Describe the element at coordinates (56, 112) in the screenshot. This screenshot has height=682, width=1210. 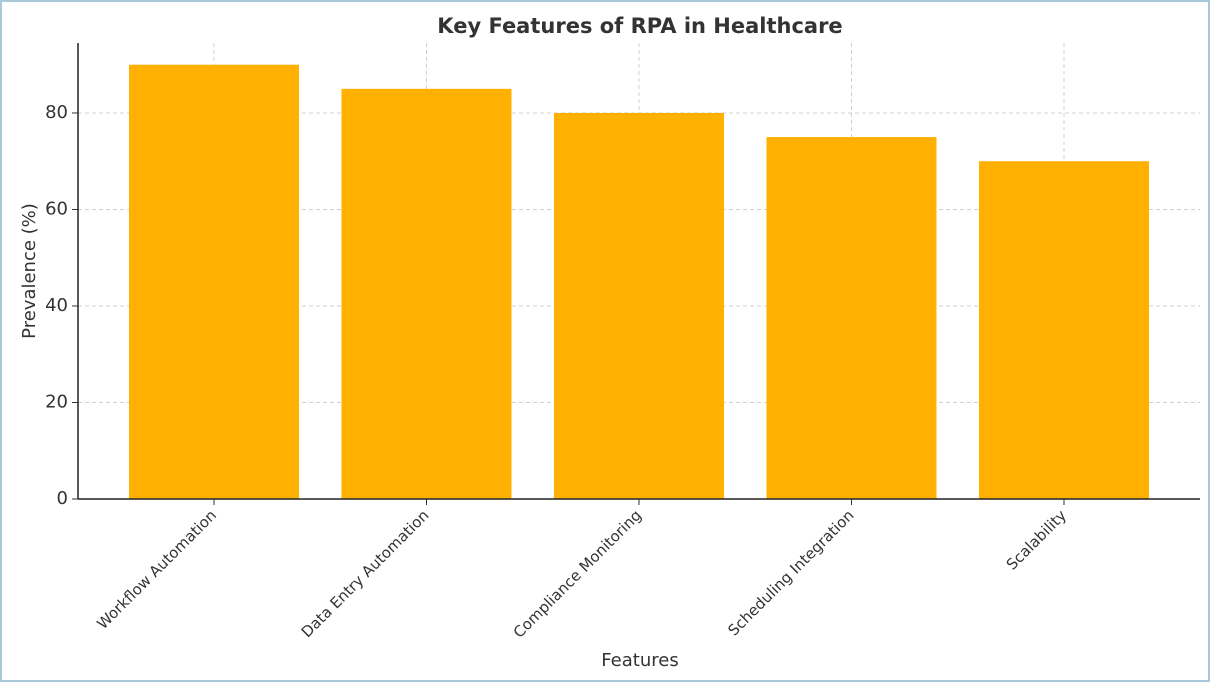
I see `y-tick-label: 80` at that location.